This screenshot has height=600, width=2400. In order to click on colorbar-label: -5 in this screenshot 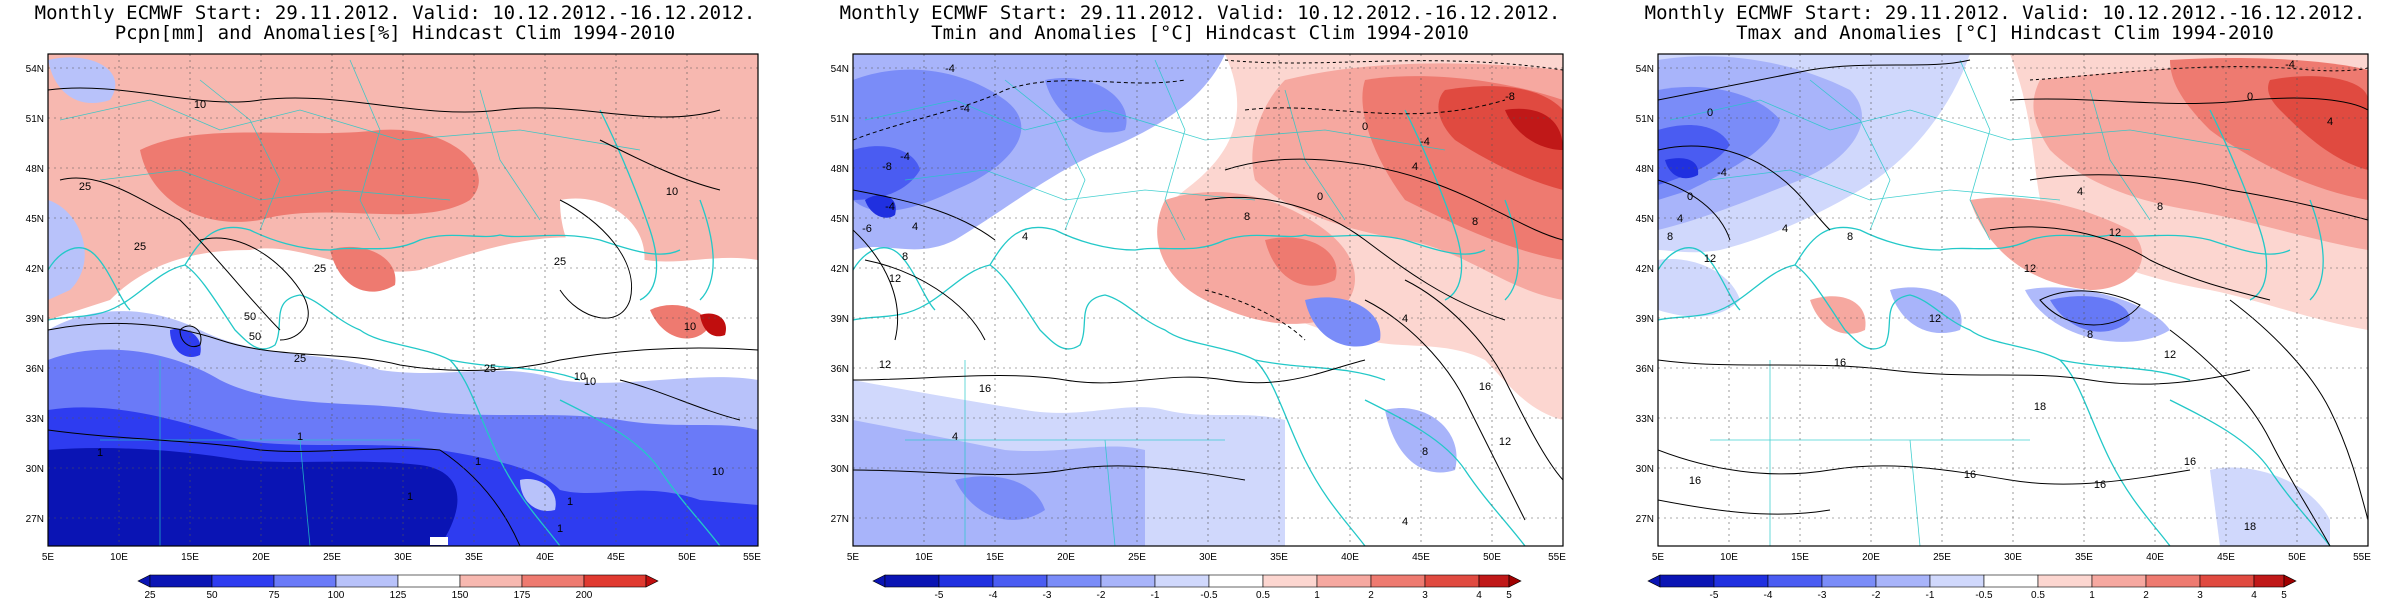, I will do `click(939, 595)`.